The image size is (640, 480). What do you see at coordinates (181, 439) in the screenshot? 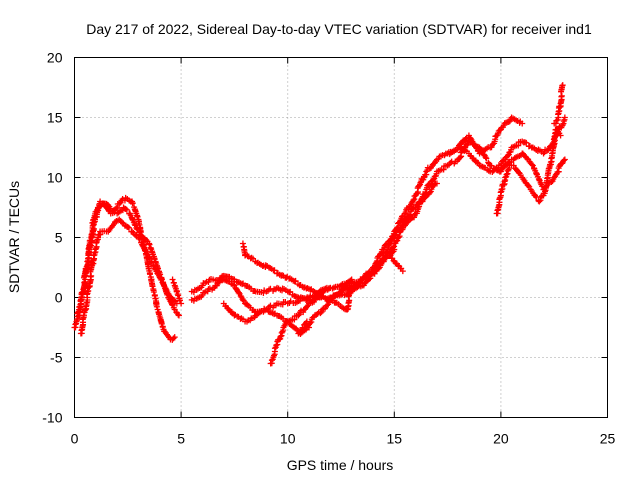
I see `x-tick-label: 5` at bounding box center [181, 439].